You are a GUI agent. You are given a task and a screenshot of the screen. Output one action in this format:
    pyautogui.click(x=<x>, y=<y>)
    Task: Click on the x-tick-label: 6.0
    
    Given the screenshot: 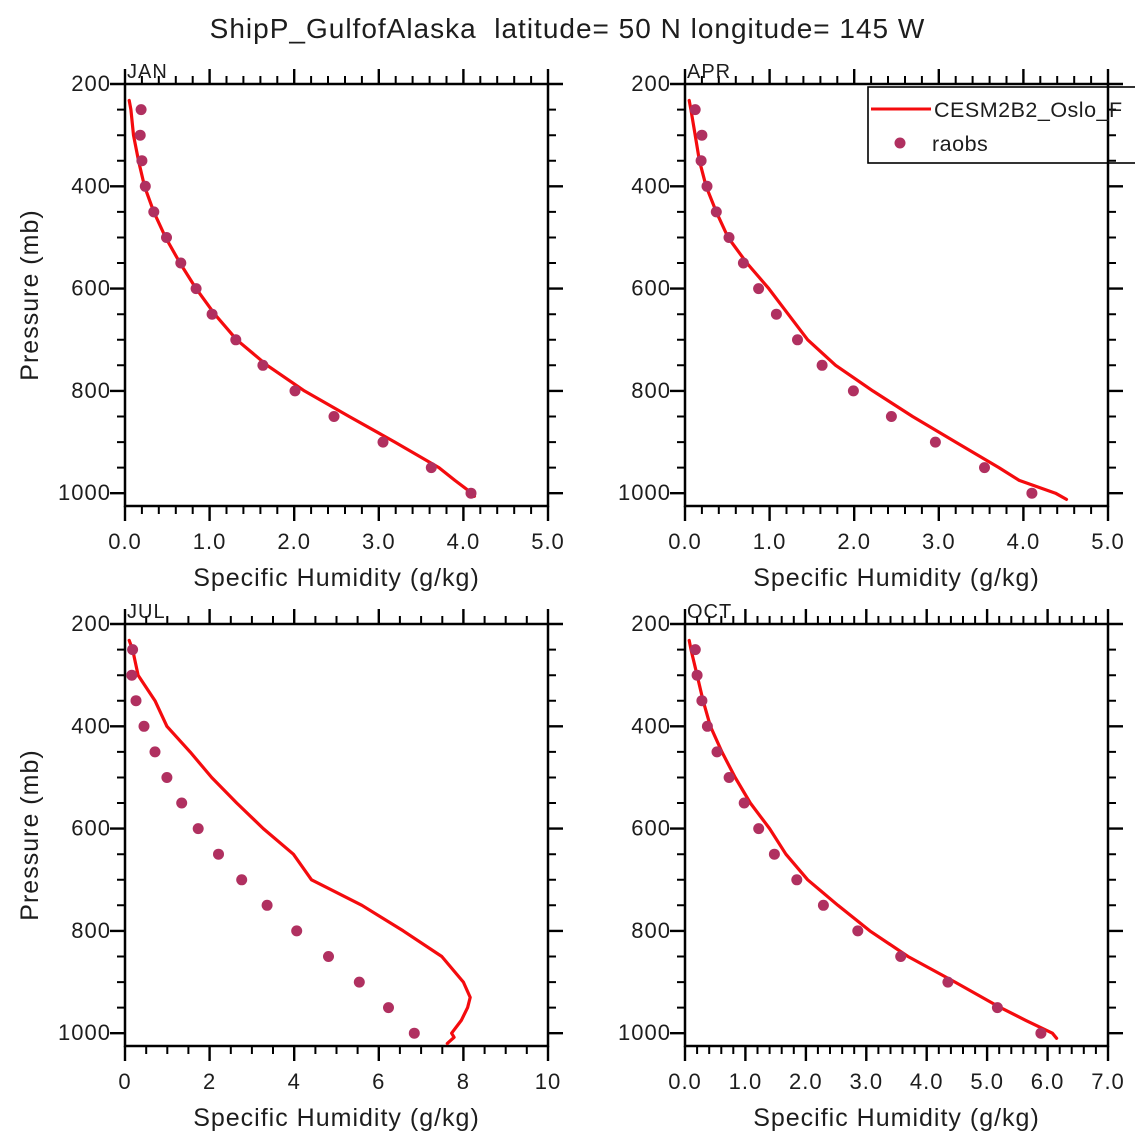 What is the action you would take?
    pyautogui.click(x=1048, y=1081)
    